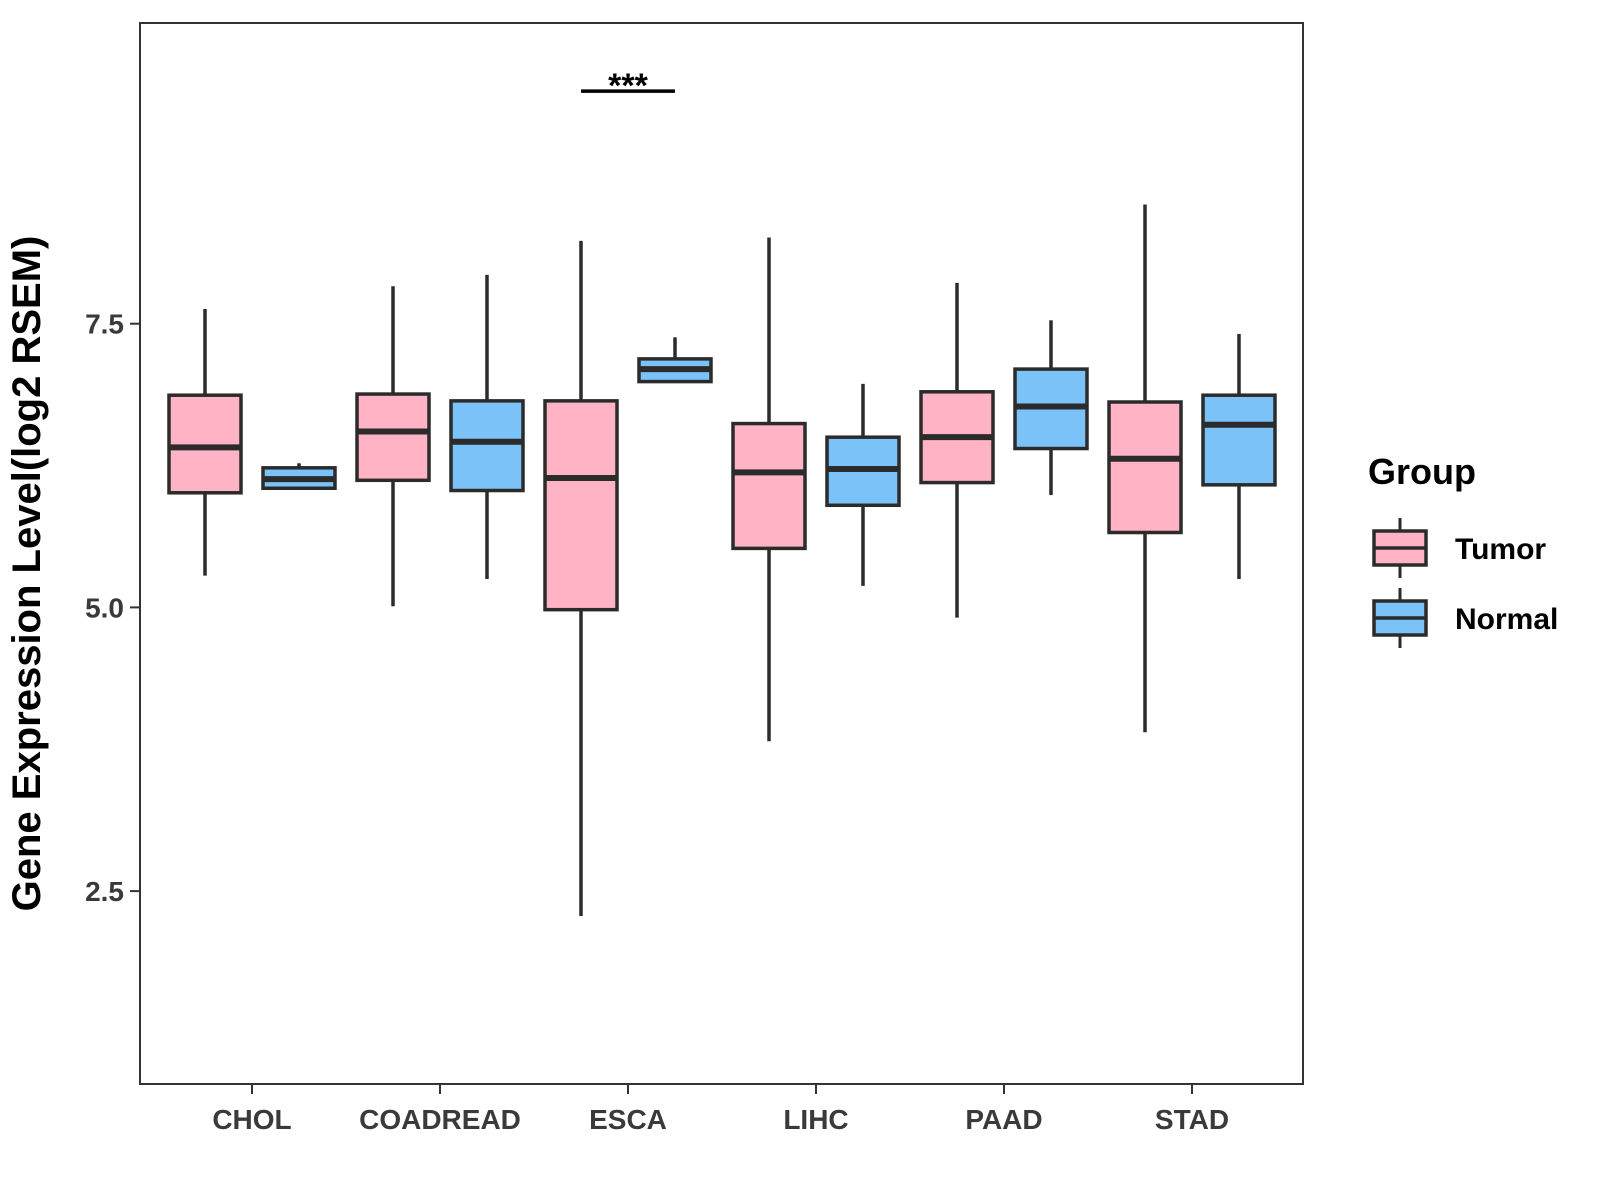  Describe the element at coordinates (440, 1119) in the screenshot. I see `x-tick-label: COADREAD` at that location.